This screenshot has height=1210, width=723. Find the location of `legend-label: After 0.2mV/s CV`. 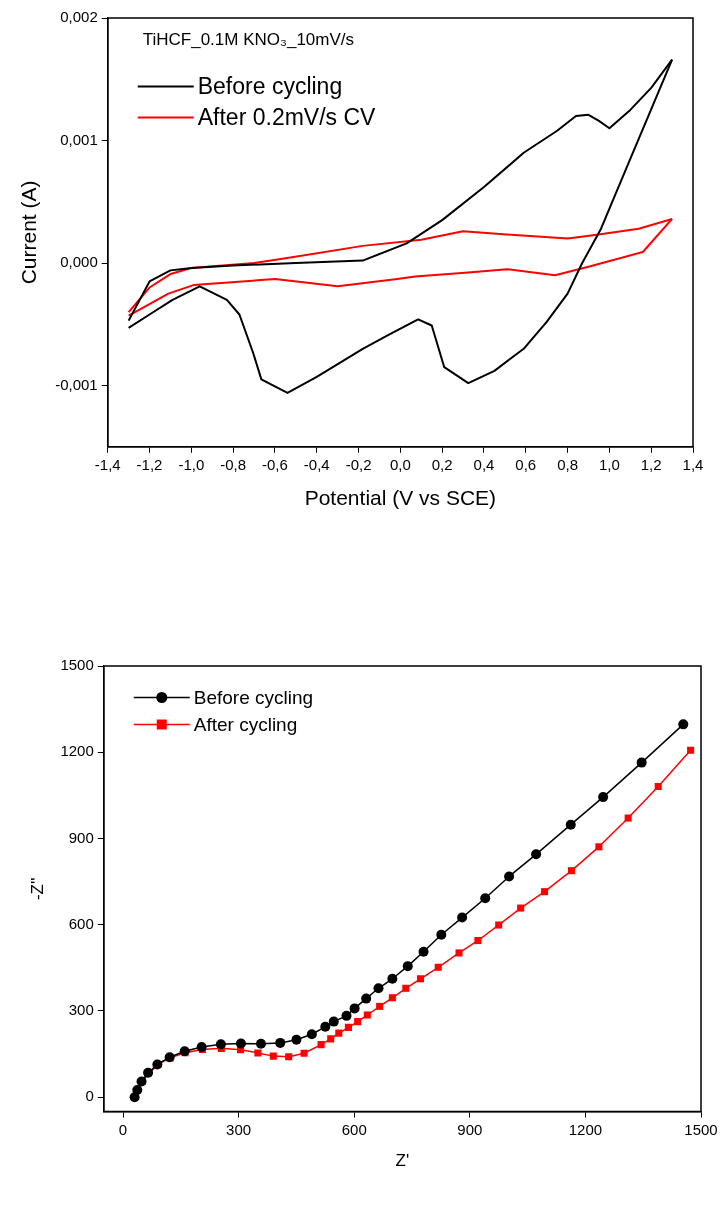

legend-label: After 0.2mV/s CV is located at coordinates (287, 116).